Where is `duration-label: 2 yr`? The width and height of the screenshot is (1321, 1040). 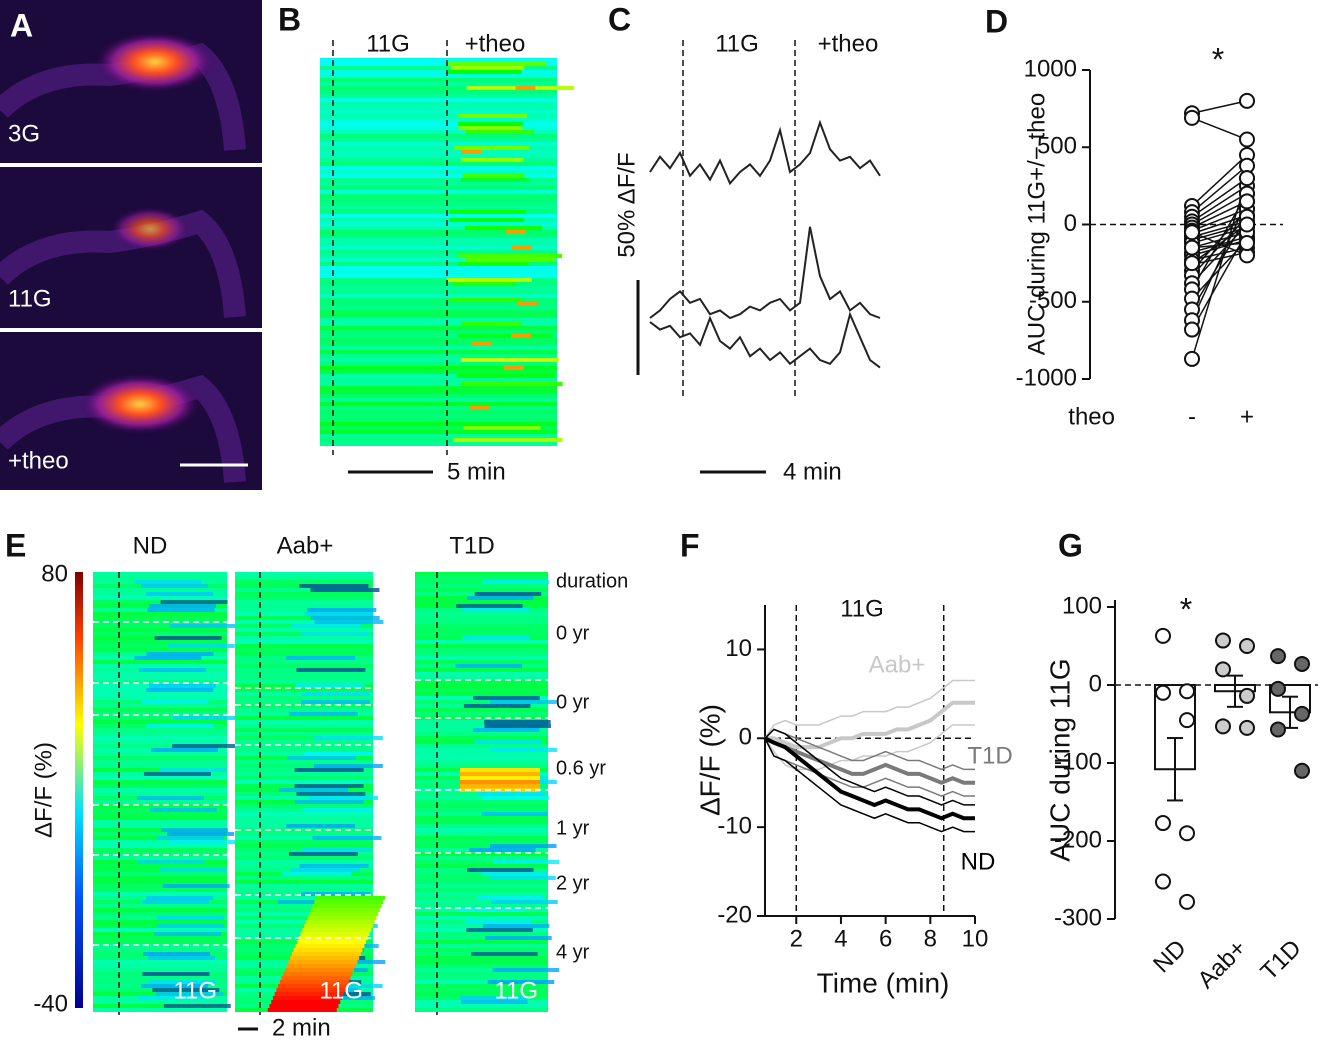 duration-label: 2 yr is located at coordinates (573, 883).